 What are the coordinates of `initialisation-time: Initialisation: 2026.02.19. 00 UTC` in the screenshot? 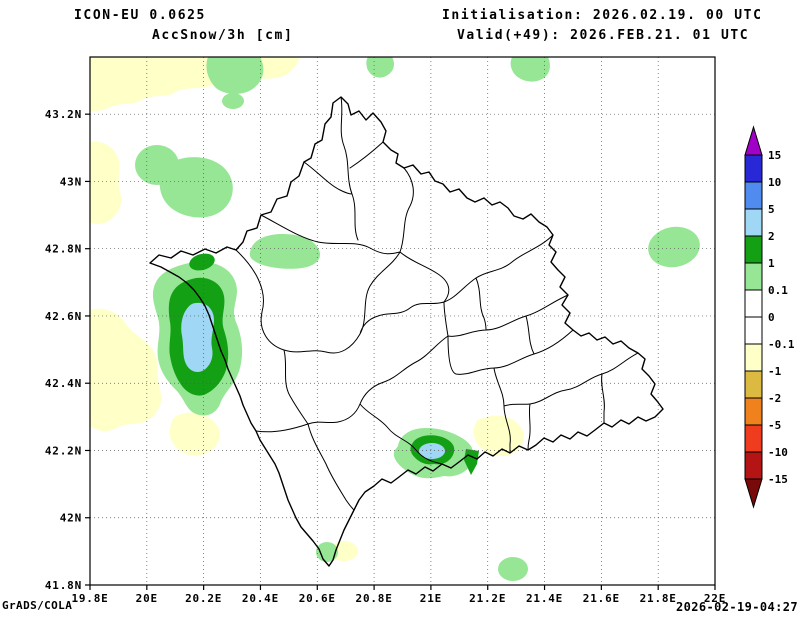 It's located at (602, 15).